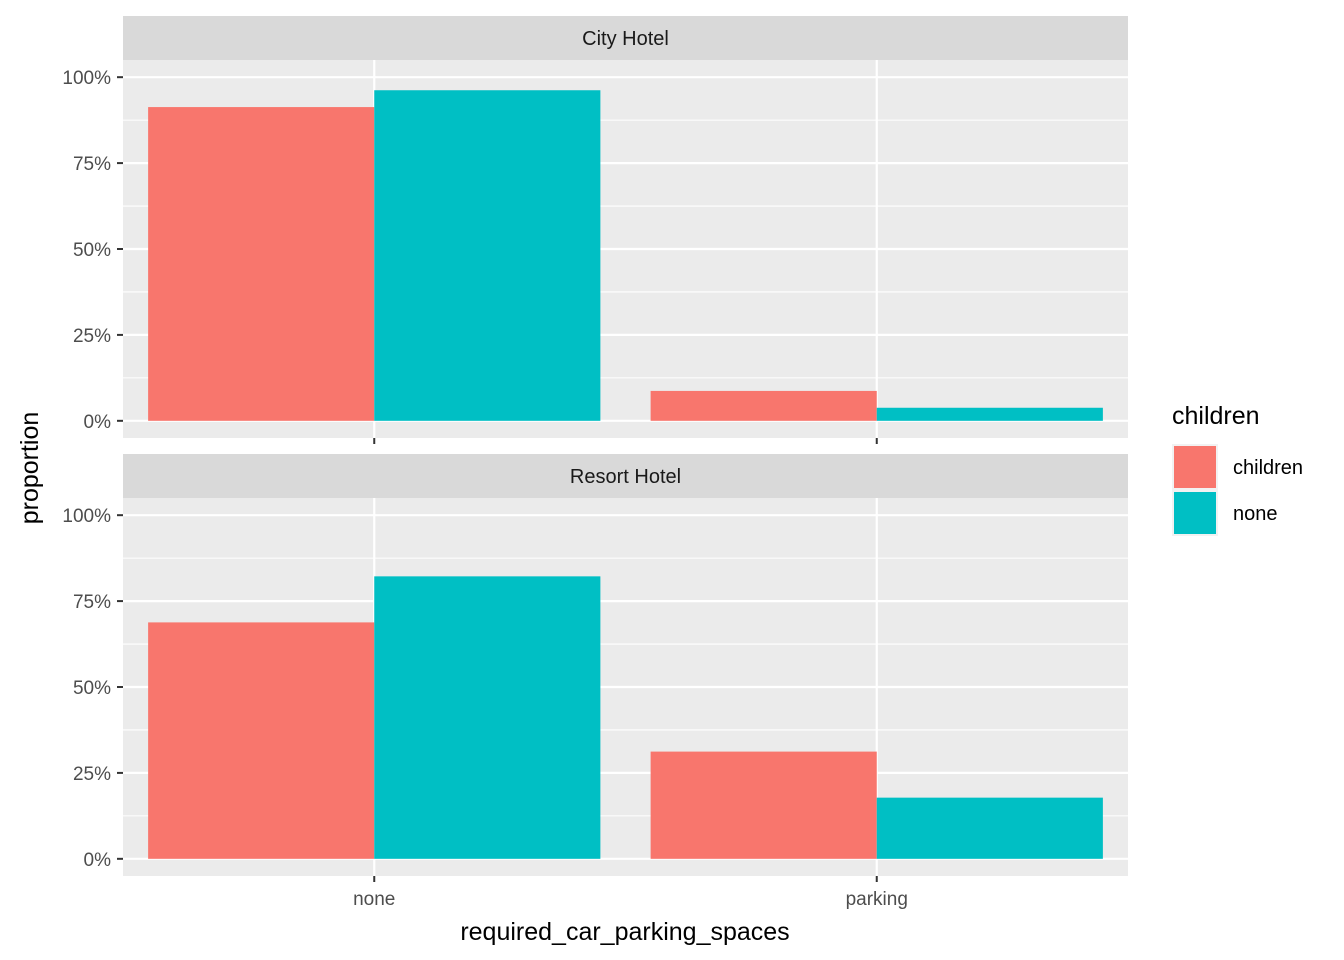 This screenshot has height=960, width=1344. What do you see at coordinates (1255, 514) in the screenshot?
I see `legend-label-none: none` at bounding box center [1255, 514].